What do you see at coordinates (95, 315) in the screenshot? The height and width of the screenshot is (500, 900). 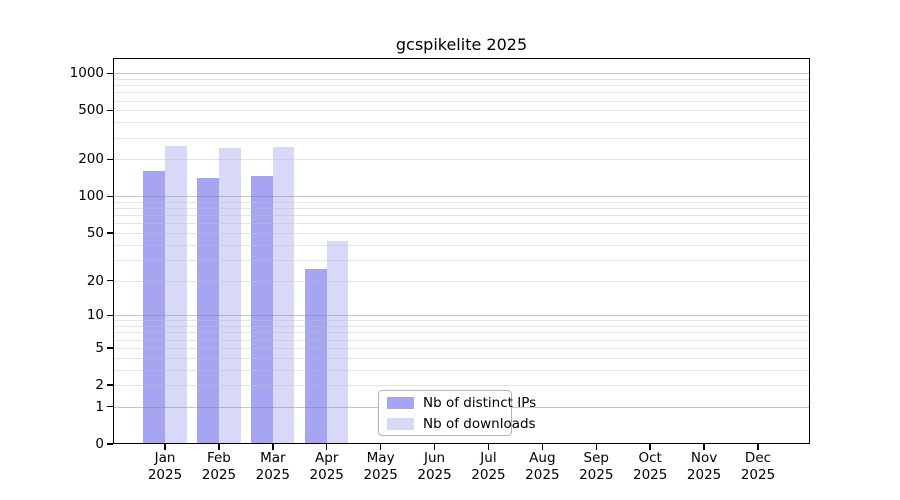 I see `y-tick-label-10: 10` at bounding box center [95, 315].